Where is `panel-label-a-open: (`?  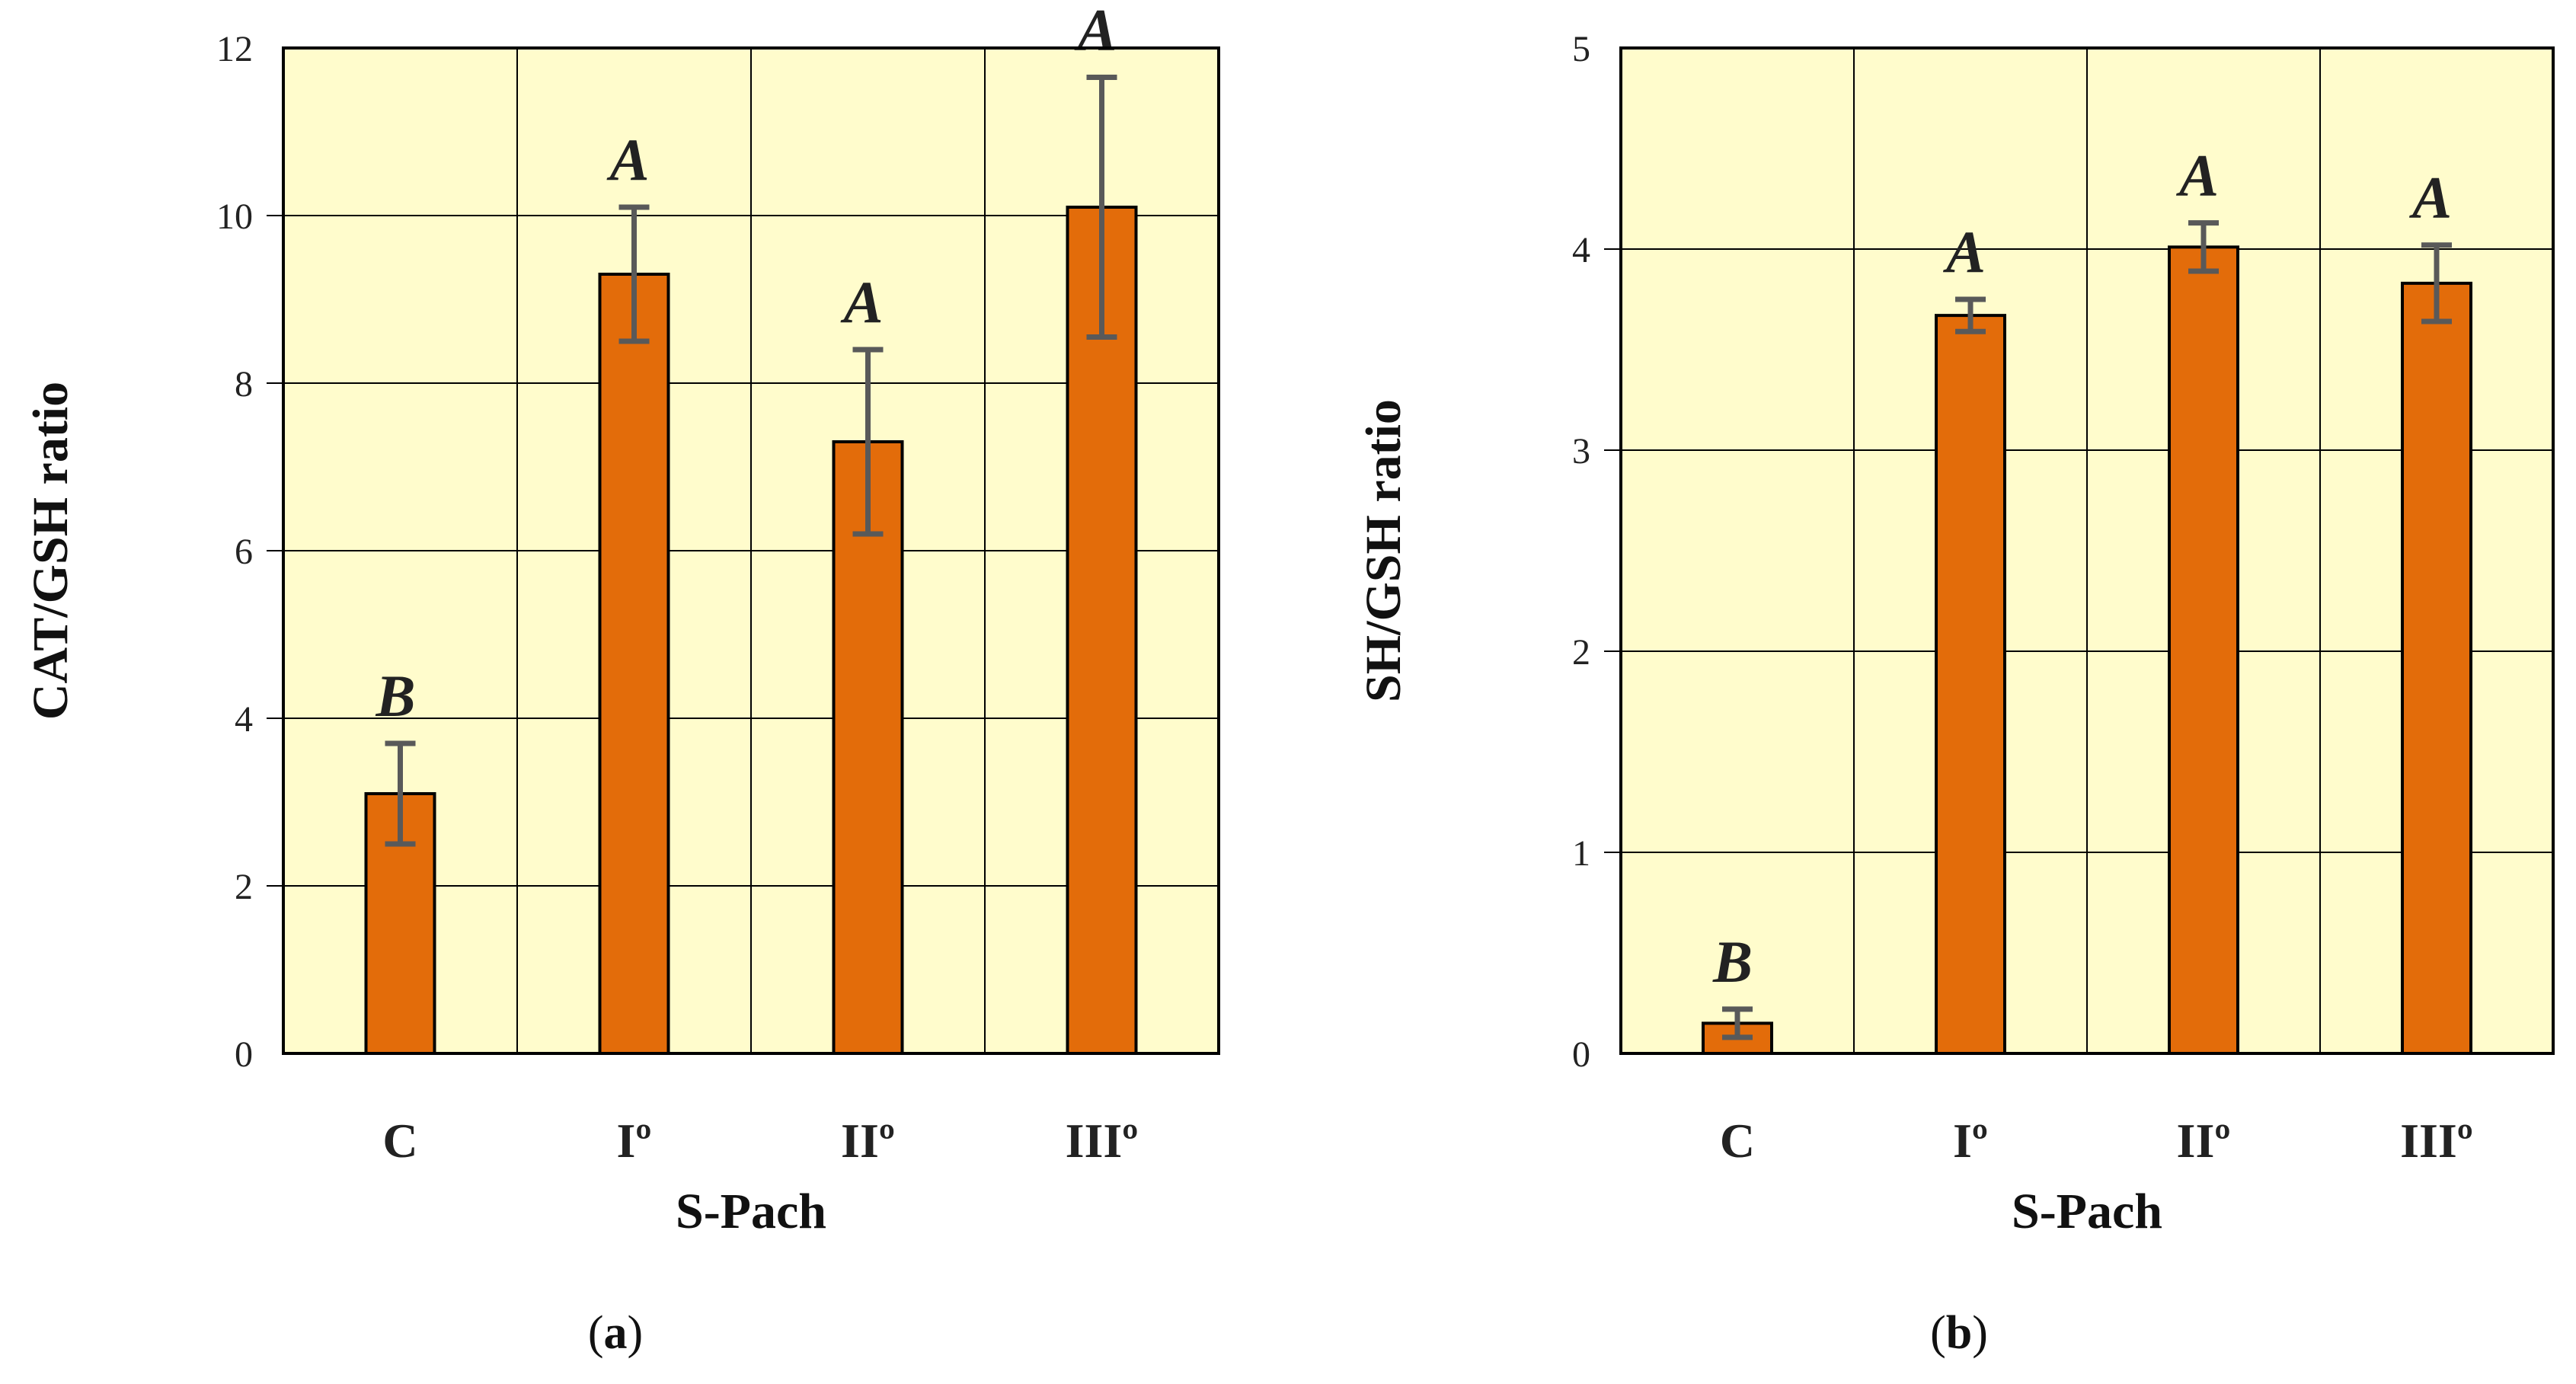
panel-label-a-open: ( is located at coordinates (596, 1333).